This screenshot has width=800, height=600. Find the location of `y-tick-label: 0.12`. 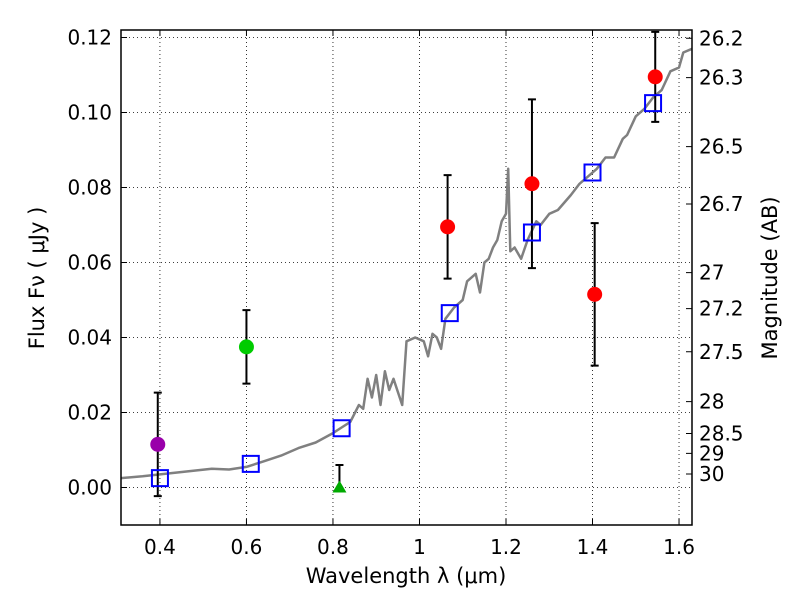

y-tick-label: 0.12 is located at coordinates (89, 38).